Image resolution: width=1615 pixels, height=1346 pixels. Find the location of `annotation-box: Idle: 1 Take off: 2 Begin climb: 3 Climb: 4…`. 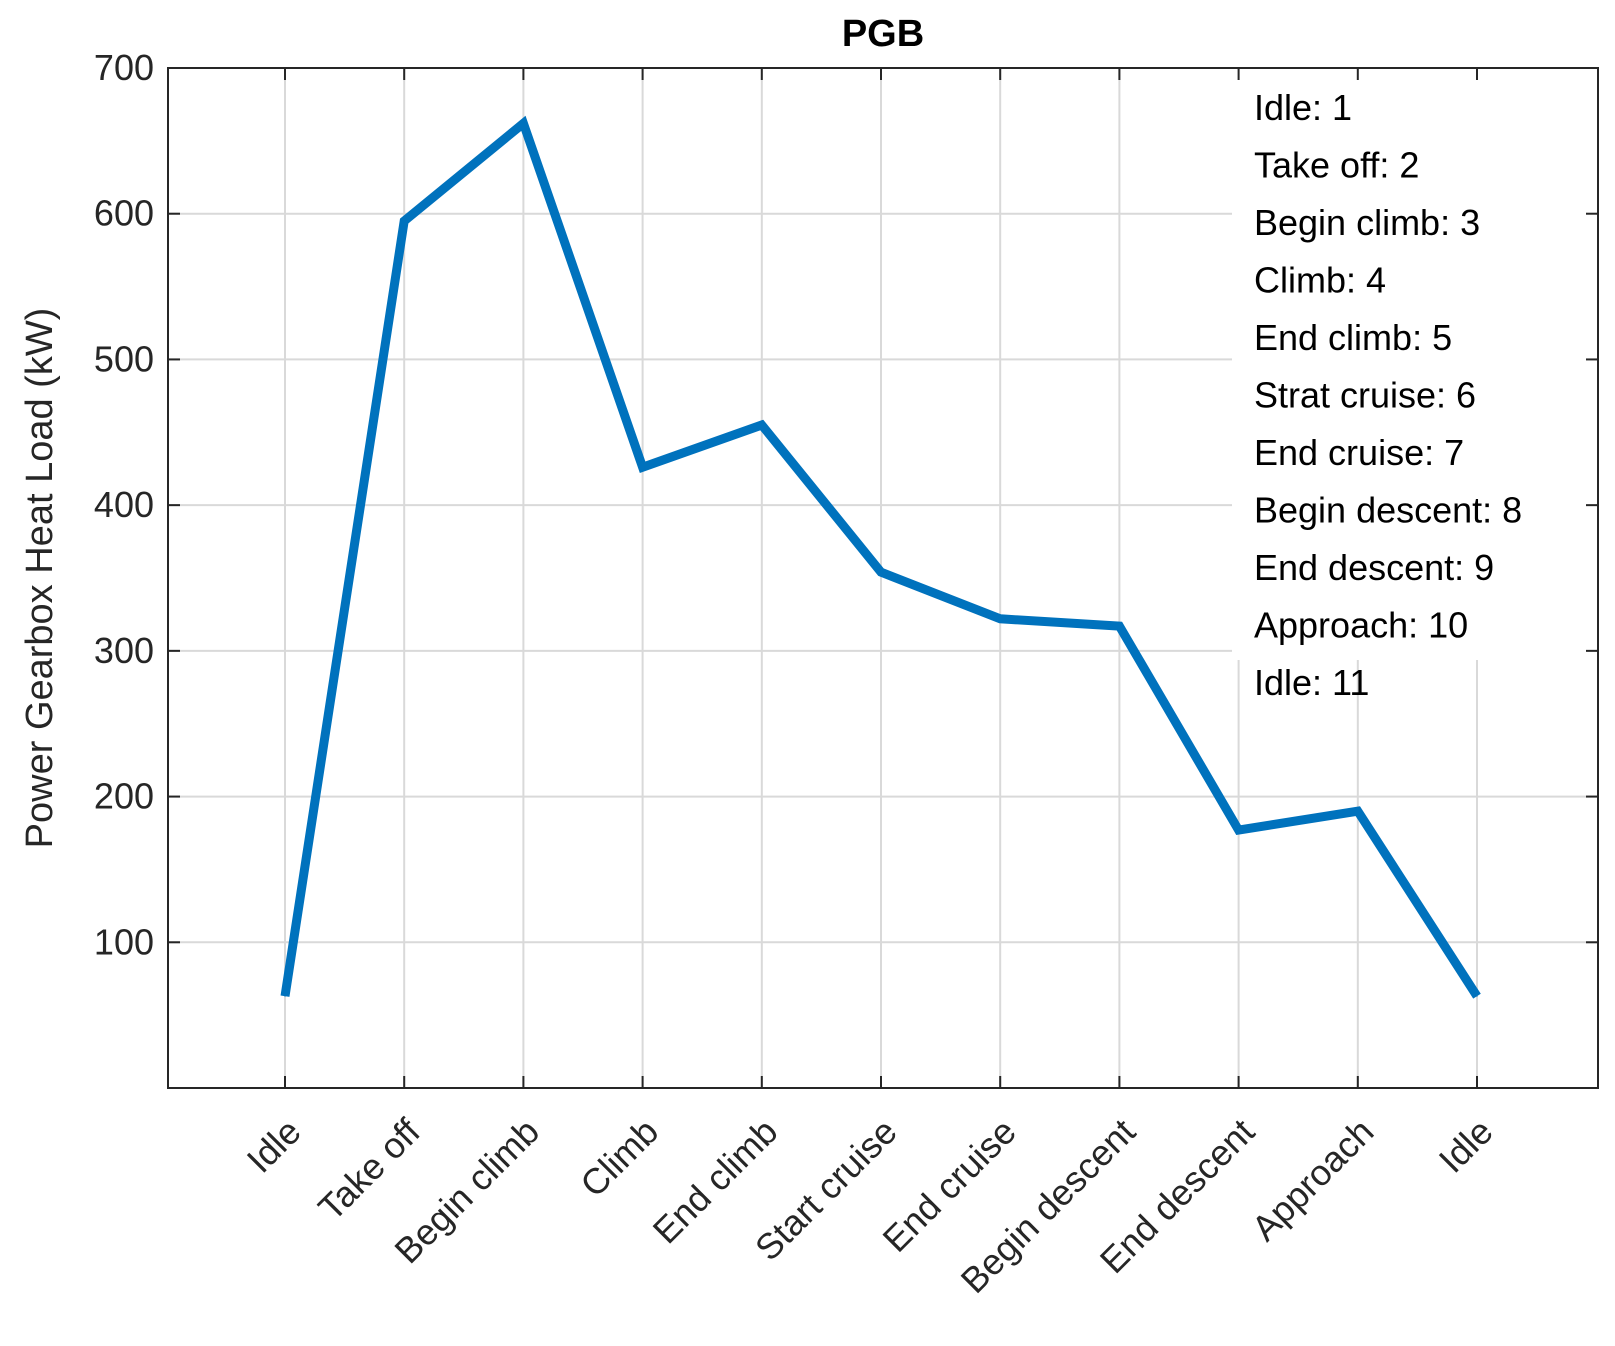

annotation-box: Idle: 1 Take off: 2 Begin climb: 3 Climb: 4… is located at coordinates (1388, 395).